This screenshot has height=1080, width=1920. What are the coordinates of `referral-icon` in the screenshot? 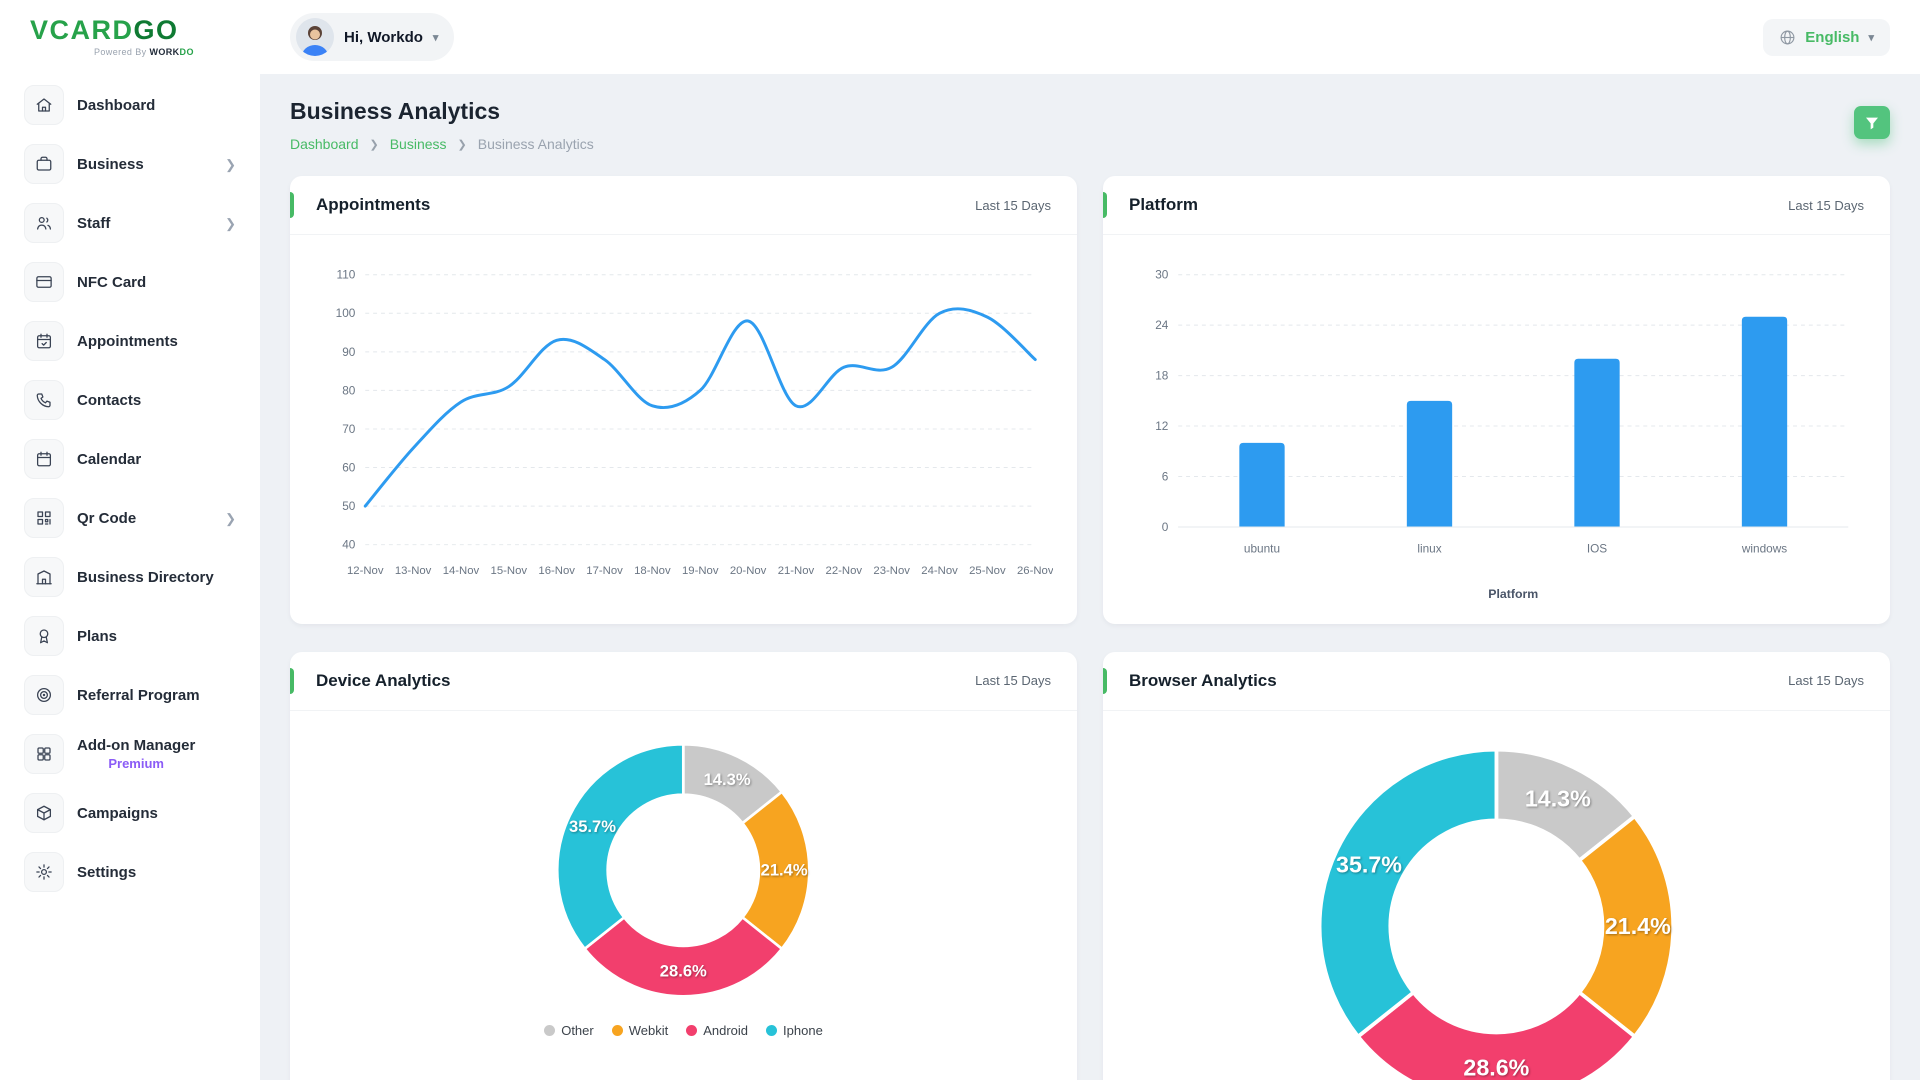 It's located at (44, 695).